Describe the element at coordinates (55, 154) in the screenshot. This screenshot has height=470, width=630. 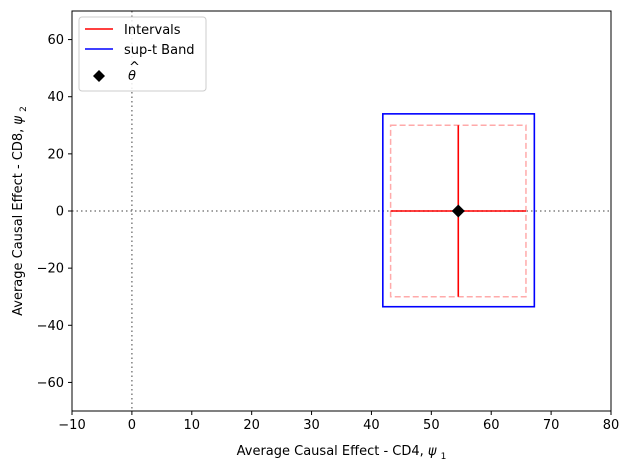
I see `y-tick-label: 20` at that location.